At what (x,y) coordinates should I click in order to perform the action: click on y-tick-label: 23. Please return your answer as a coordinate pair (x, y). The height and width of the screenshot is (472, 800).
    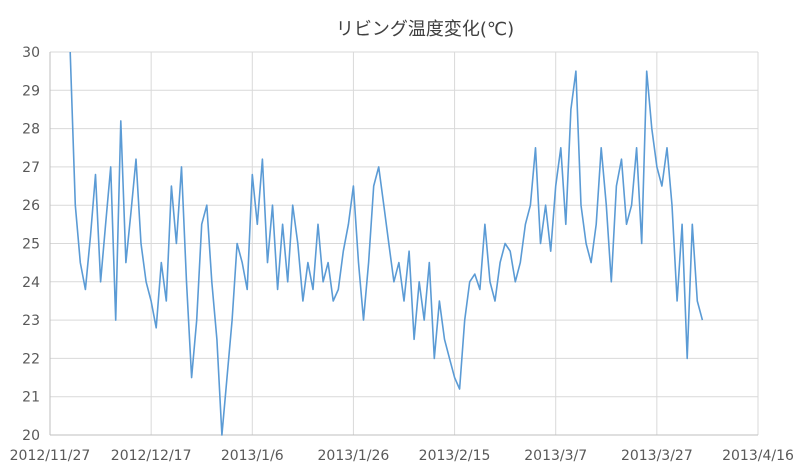
    Looking at the image, I should click on (31, 321).